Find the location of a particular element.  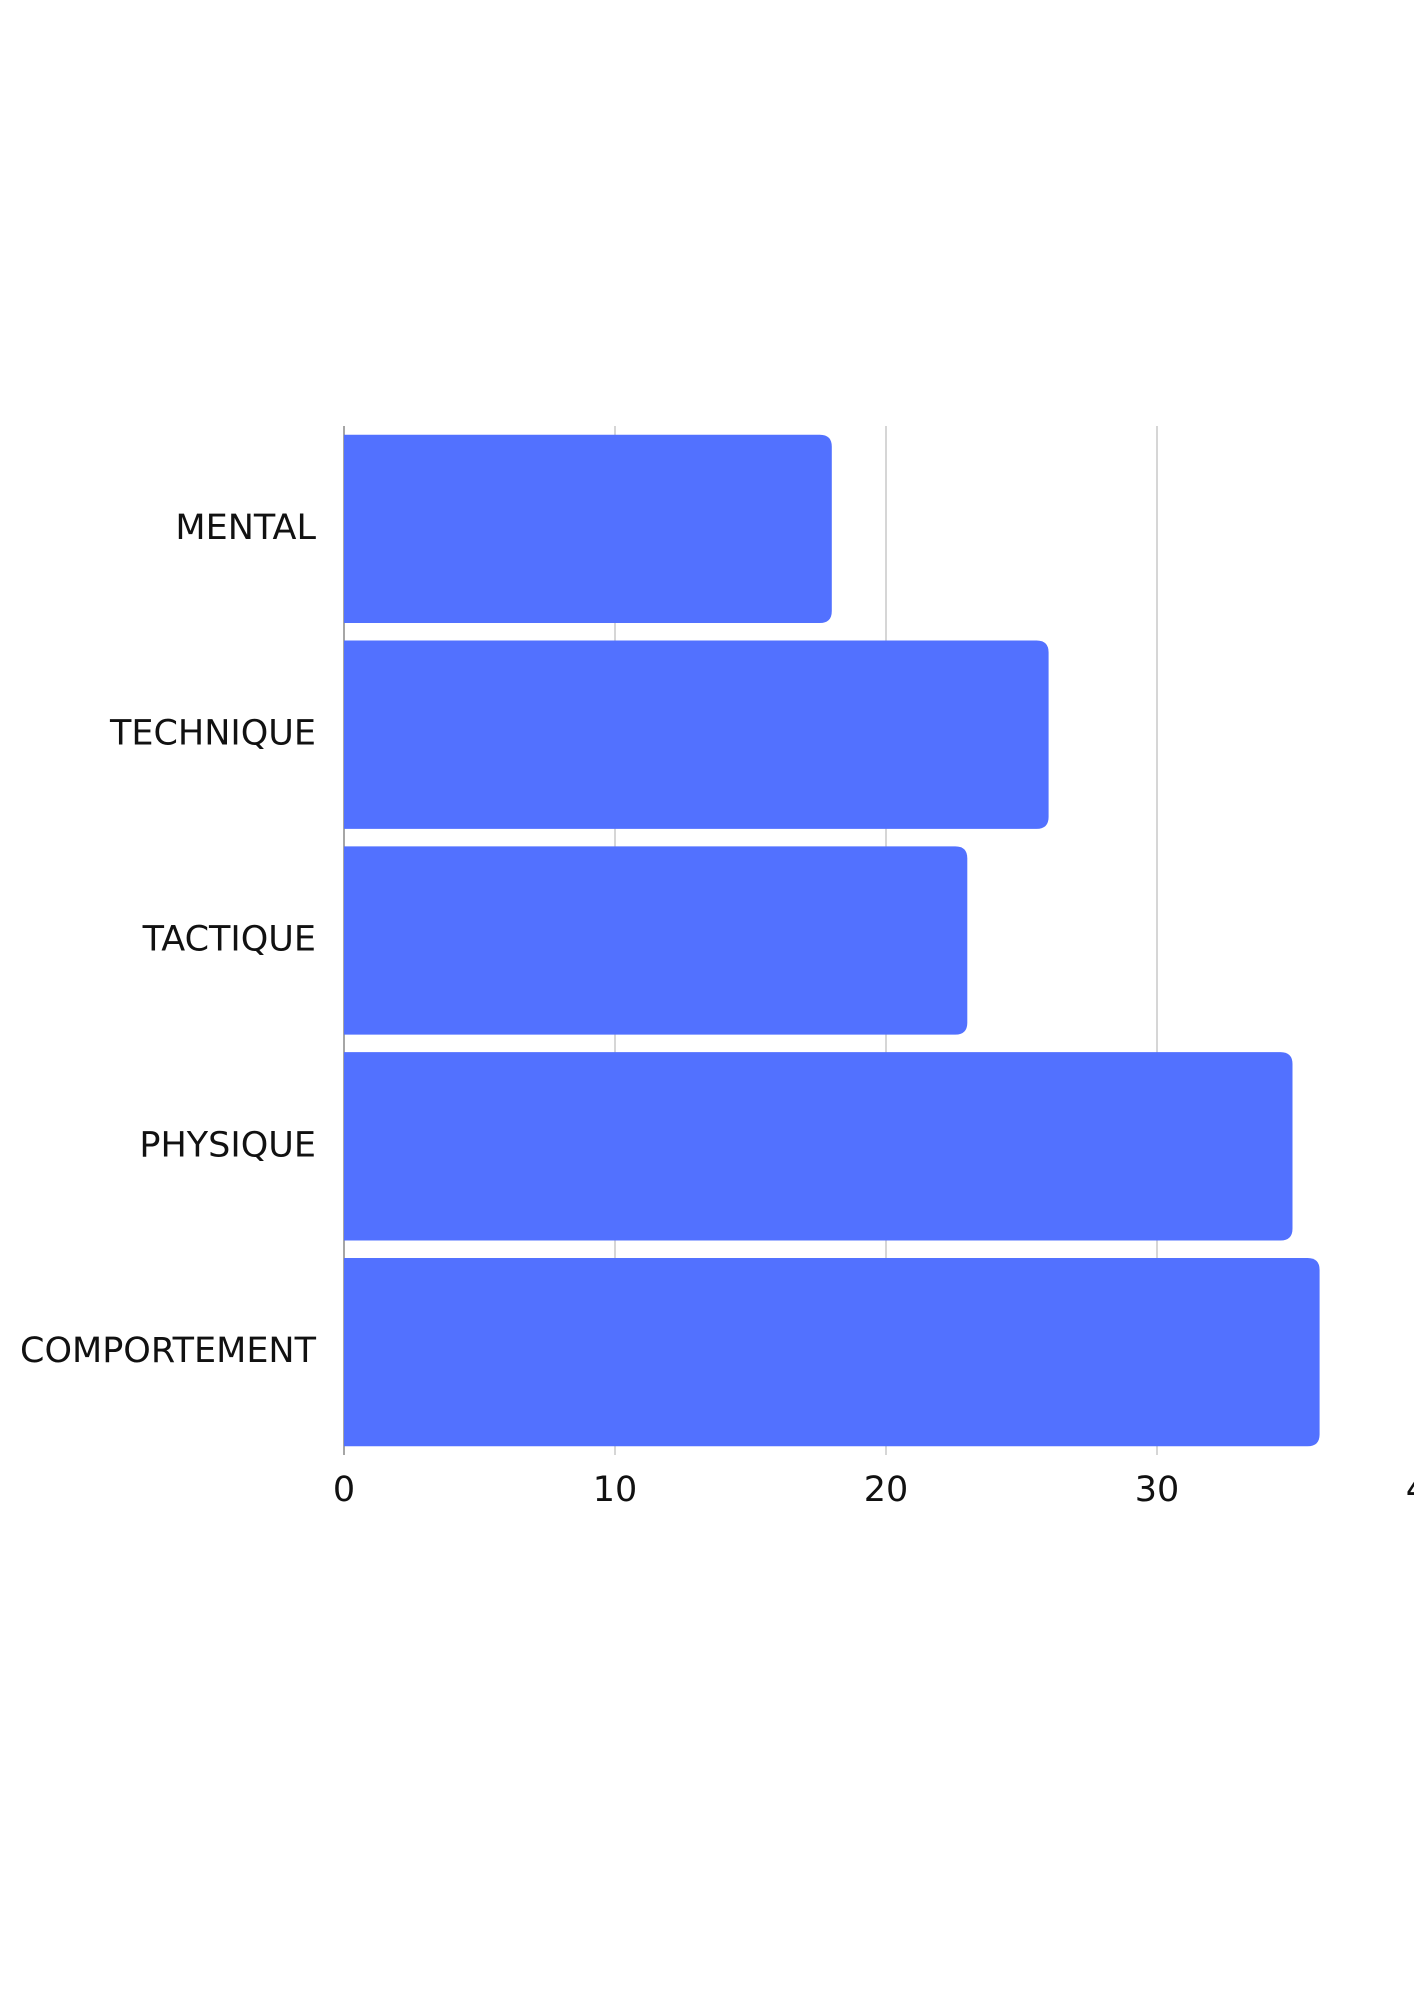

y-tick-label: COMPORTEMENT is located at coordinates (168, 1351).